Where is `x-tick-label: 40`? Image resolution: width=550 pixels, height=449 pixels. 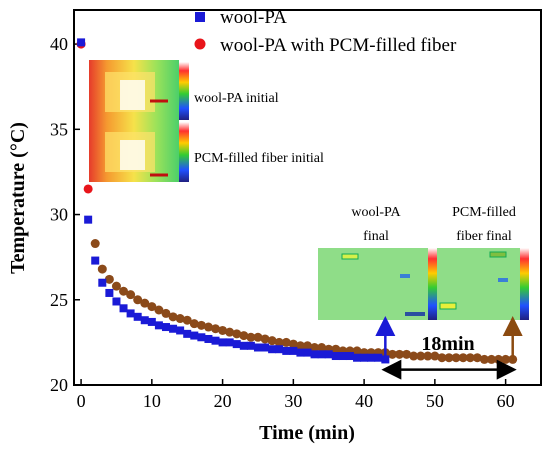 x-tick-label: 40 is located at coordinates (364, 401).